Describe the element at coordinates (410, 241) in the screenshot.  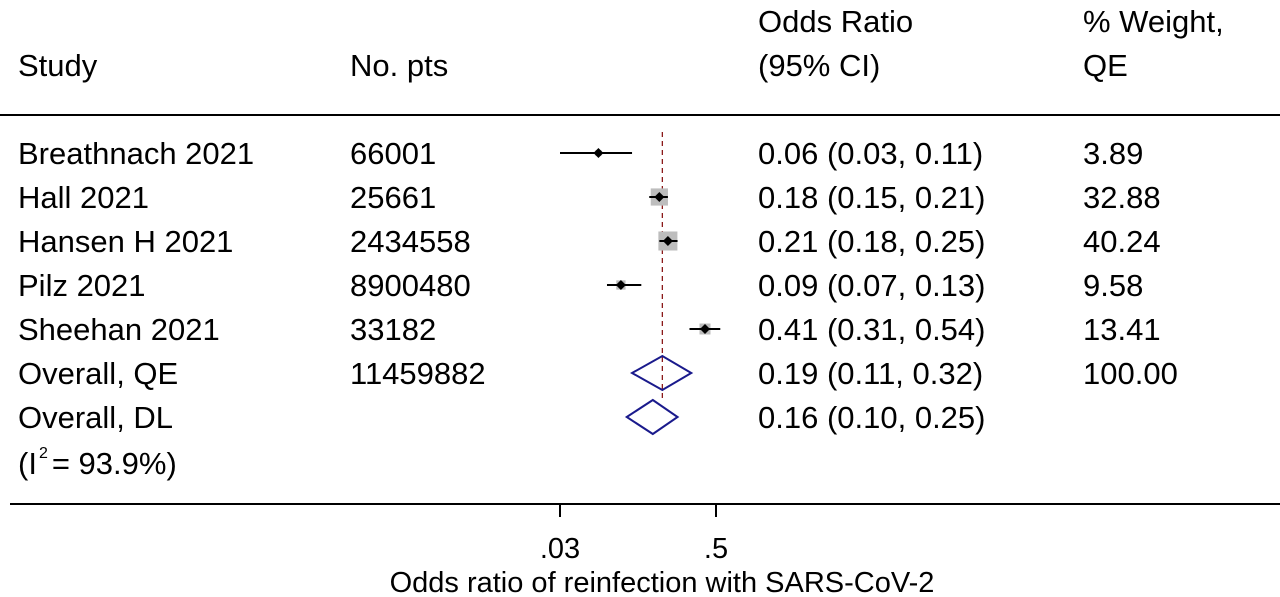
I see `study-pts: 2434558` at that location.